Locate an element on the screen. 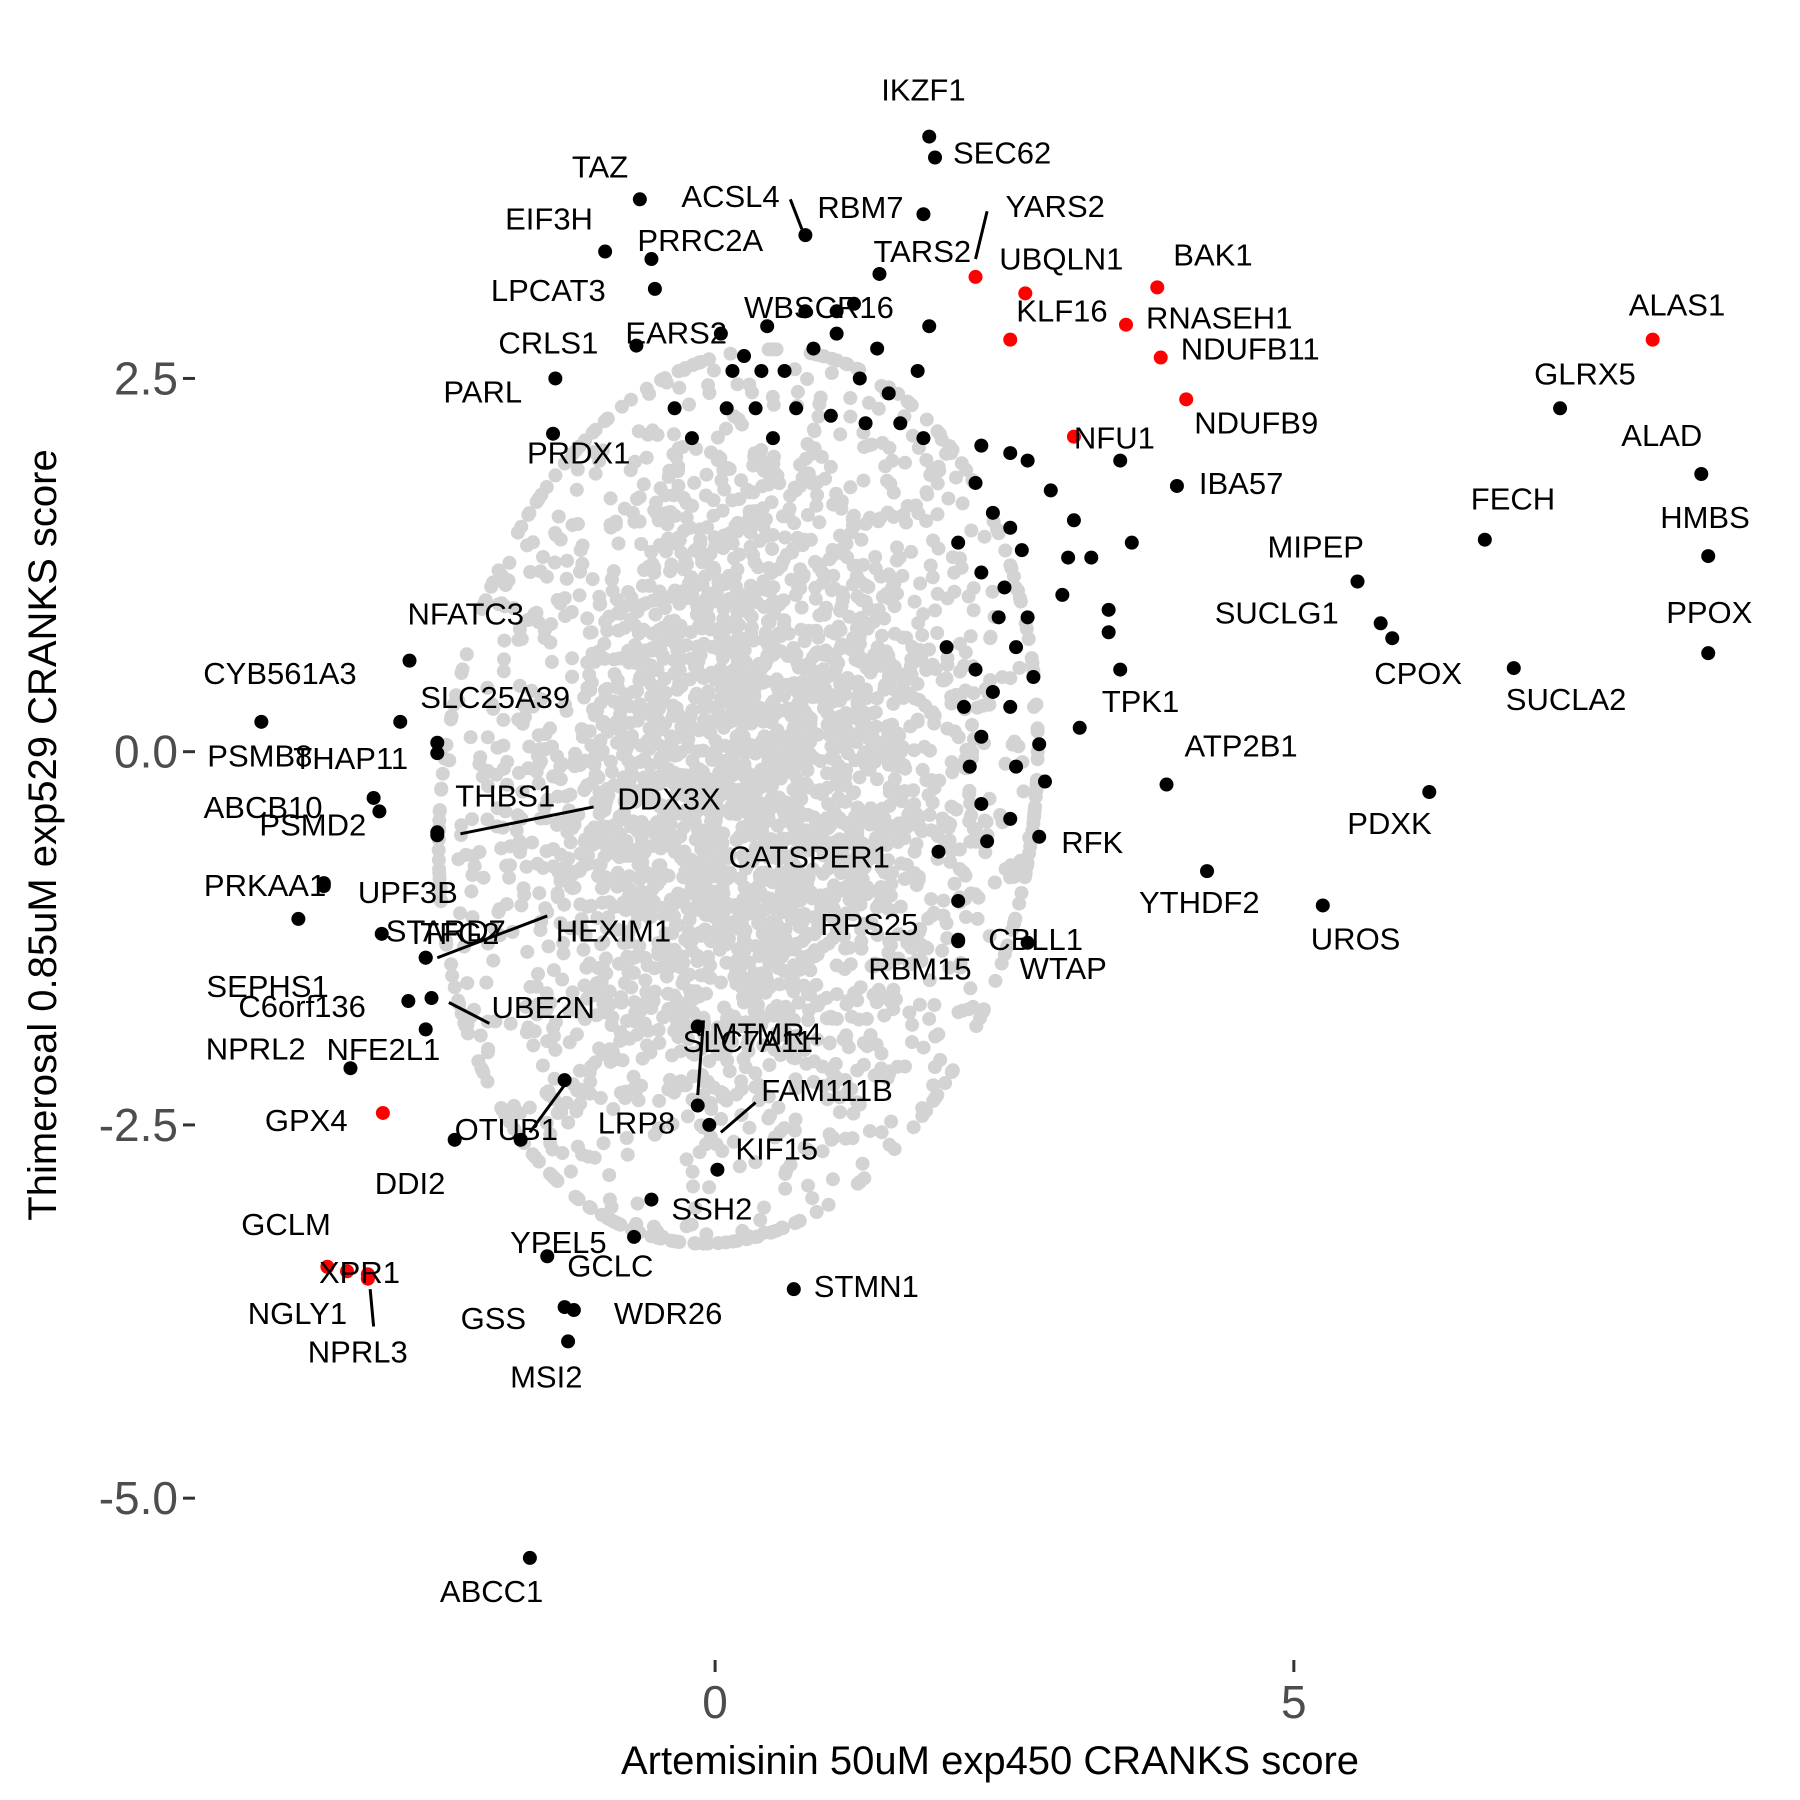  point-label: NPRL2 is located at coordinates (256, 1048).